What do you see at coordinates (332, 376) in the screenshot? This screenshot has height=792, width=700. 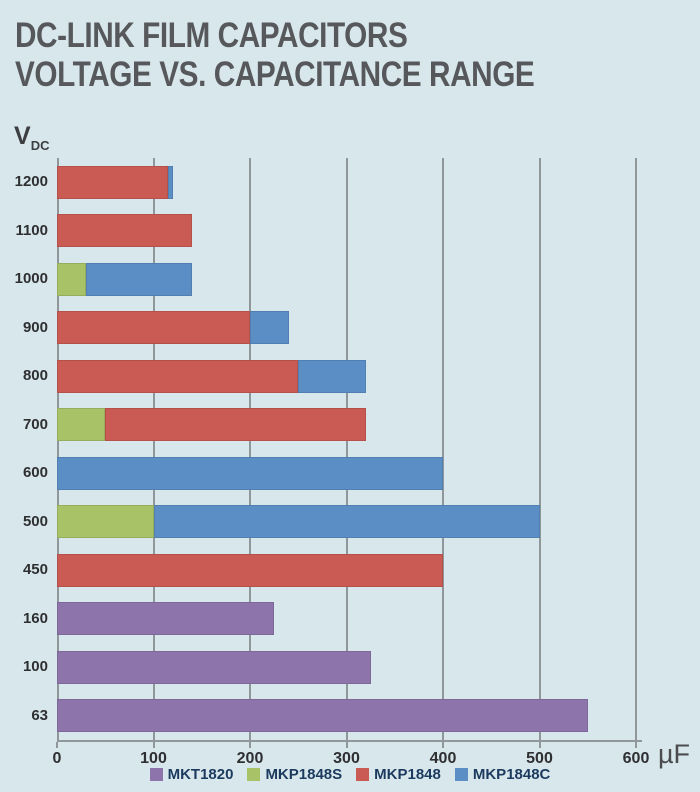 I see `bar-800-MKP1848C` at bounding box center [332, 376].